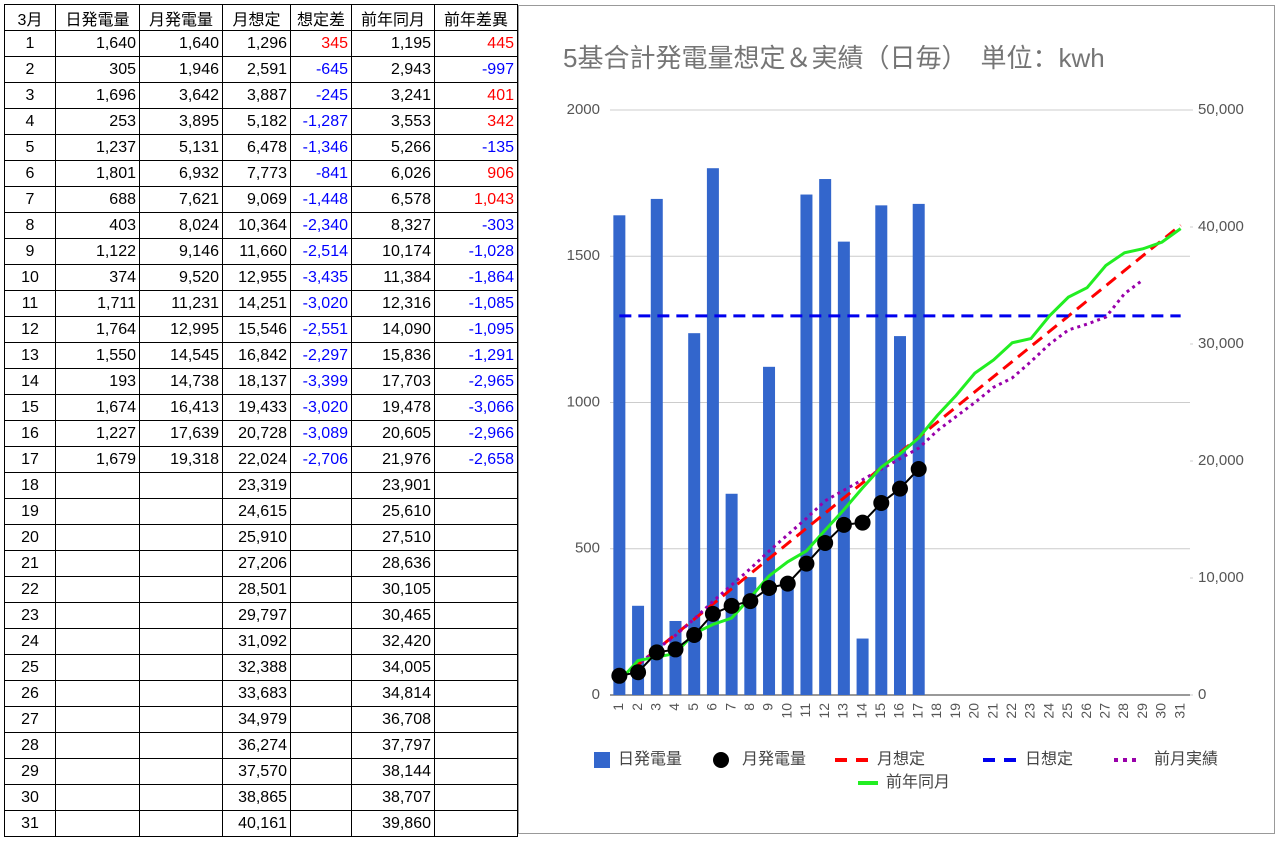 The width and height of the screenshot is (1277, 845). Describe the element at coordinates (393, 43) in the screenshot. I see `table-cell: 1,195` at that location.